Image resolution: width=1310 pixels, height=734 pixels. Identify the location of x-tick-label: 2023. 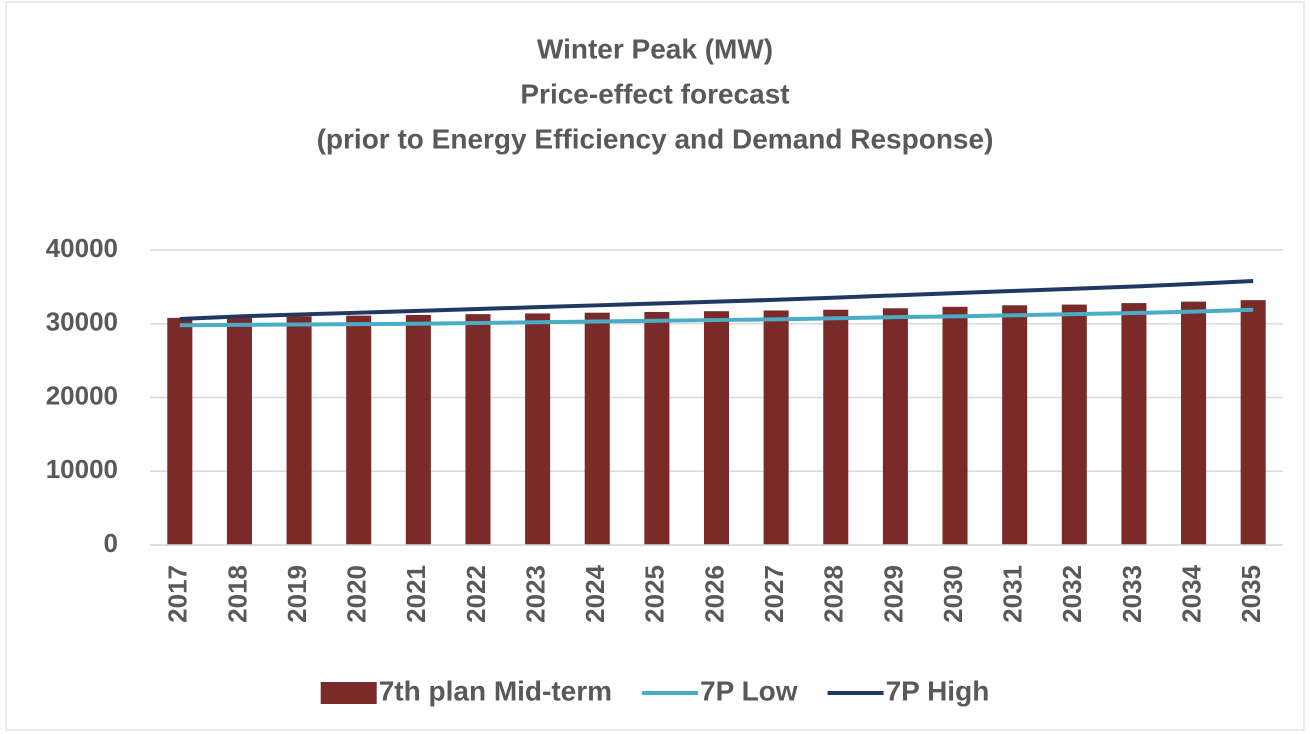
(535, 594).